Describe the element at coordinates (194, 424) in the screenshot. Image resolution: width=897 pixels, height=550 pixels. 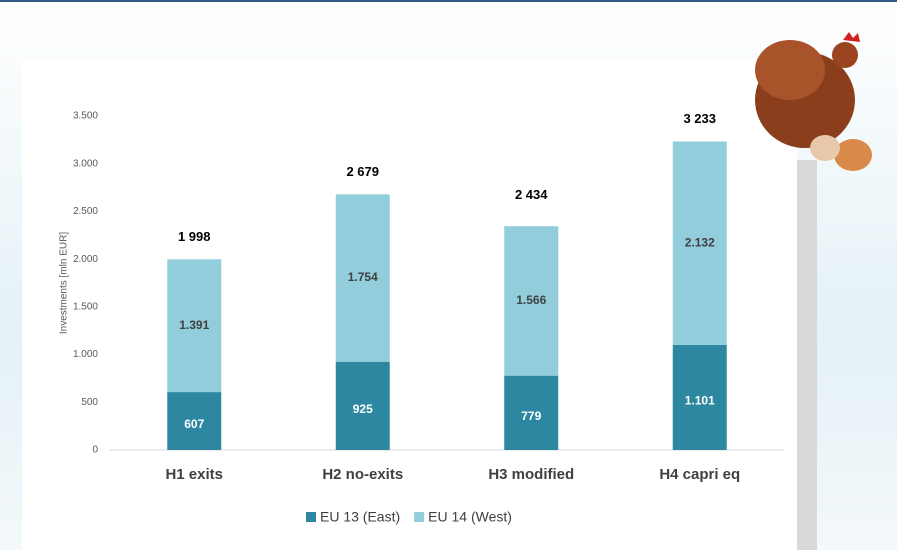
I see `value-label: 607` at that location.